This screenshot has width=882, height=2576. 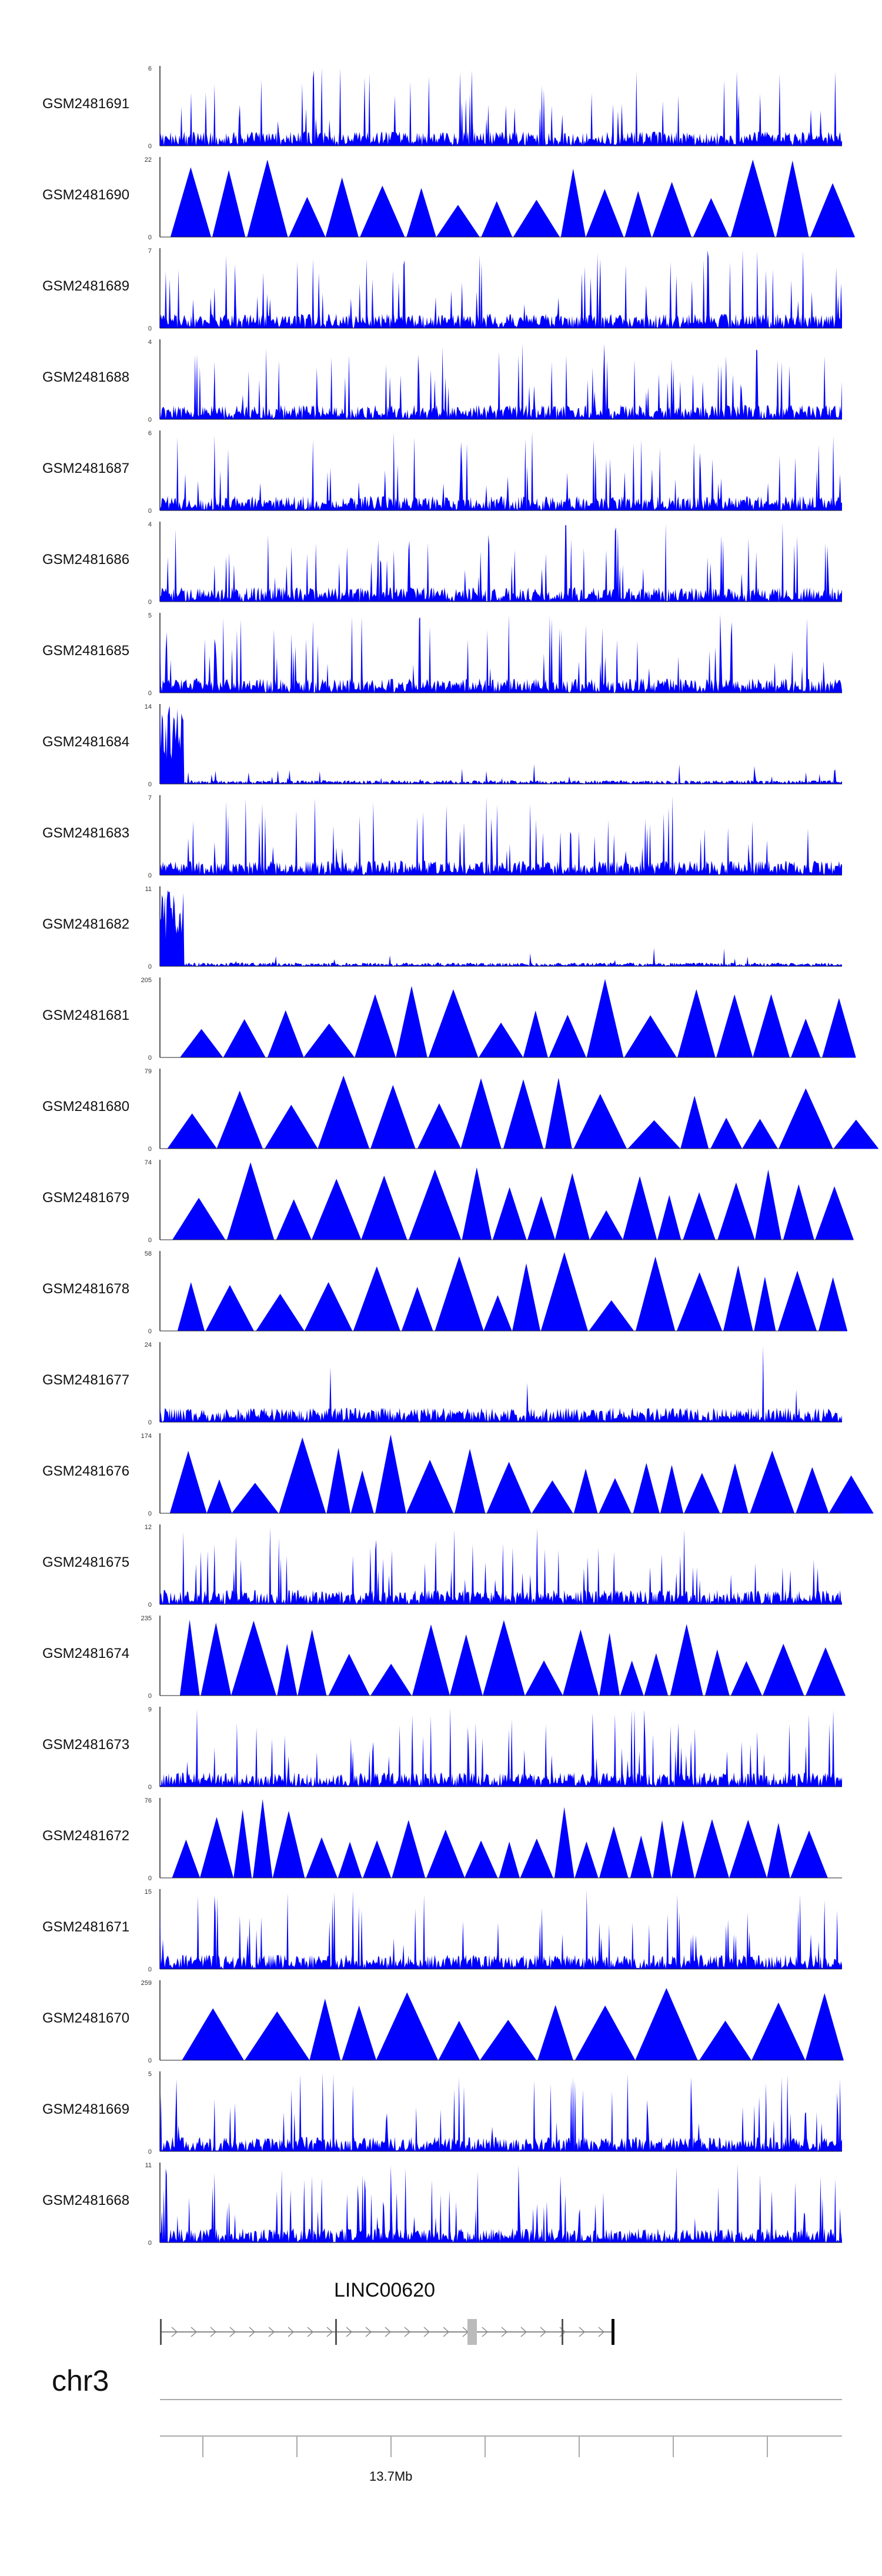 I want to click on track-GSM2481678: GSM2481678 58 0, so click(x=445, y=1292).